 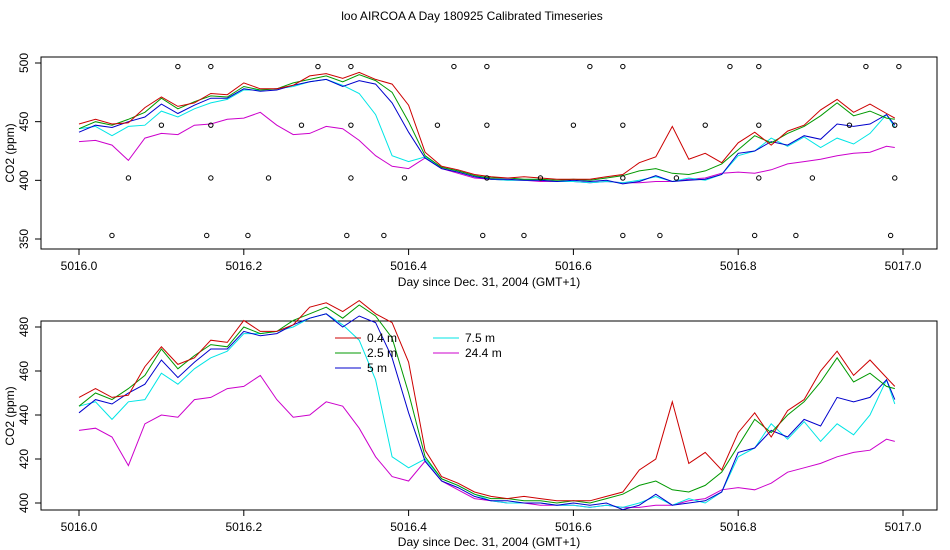 What do you see at coordinates (24, 371) in the screenshot?
I see `y-tick-label-bottom: 460` at bounding box center [24, 371].